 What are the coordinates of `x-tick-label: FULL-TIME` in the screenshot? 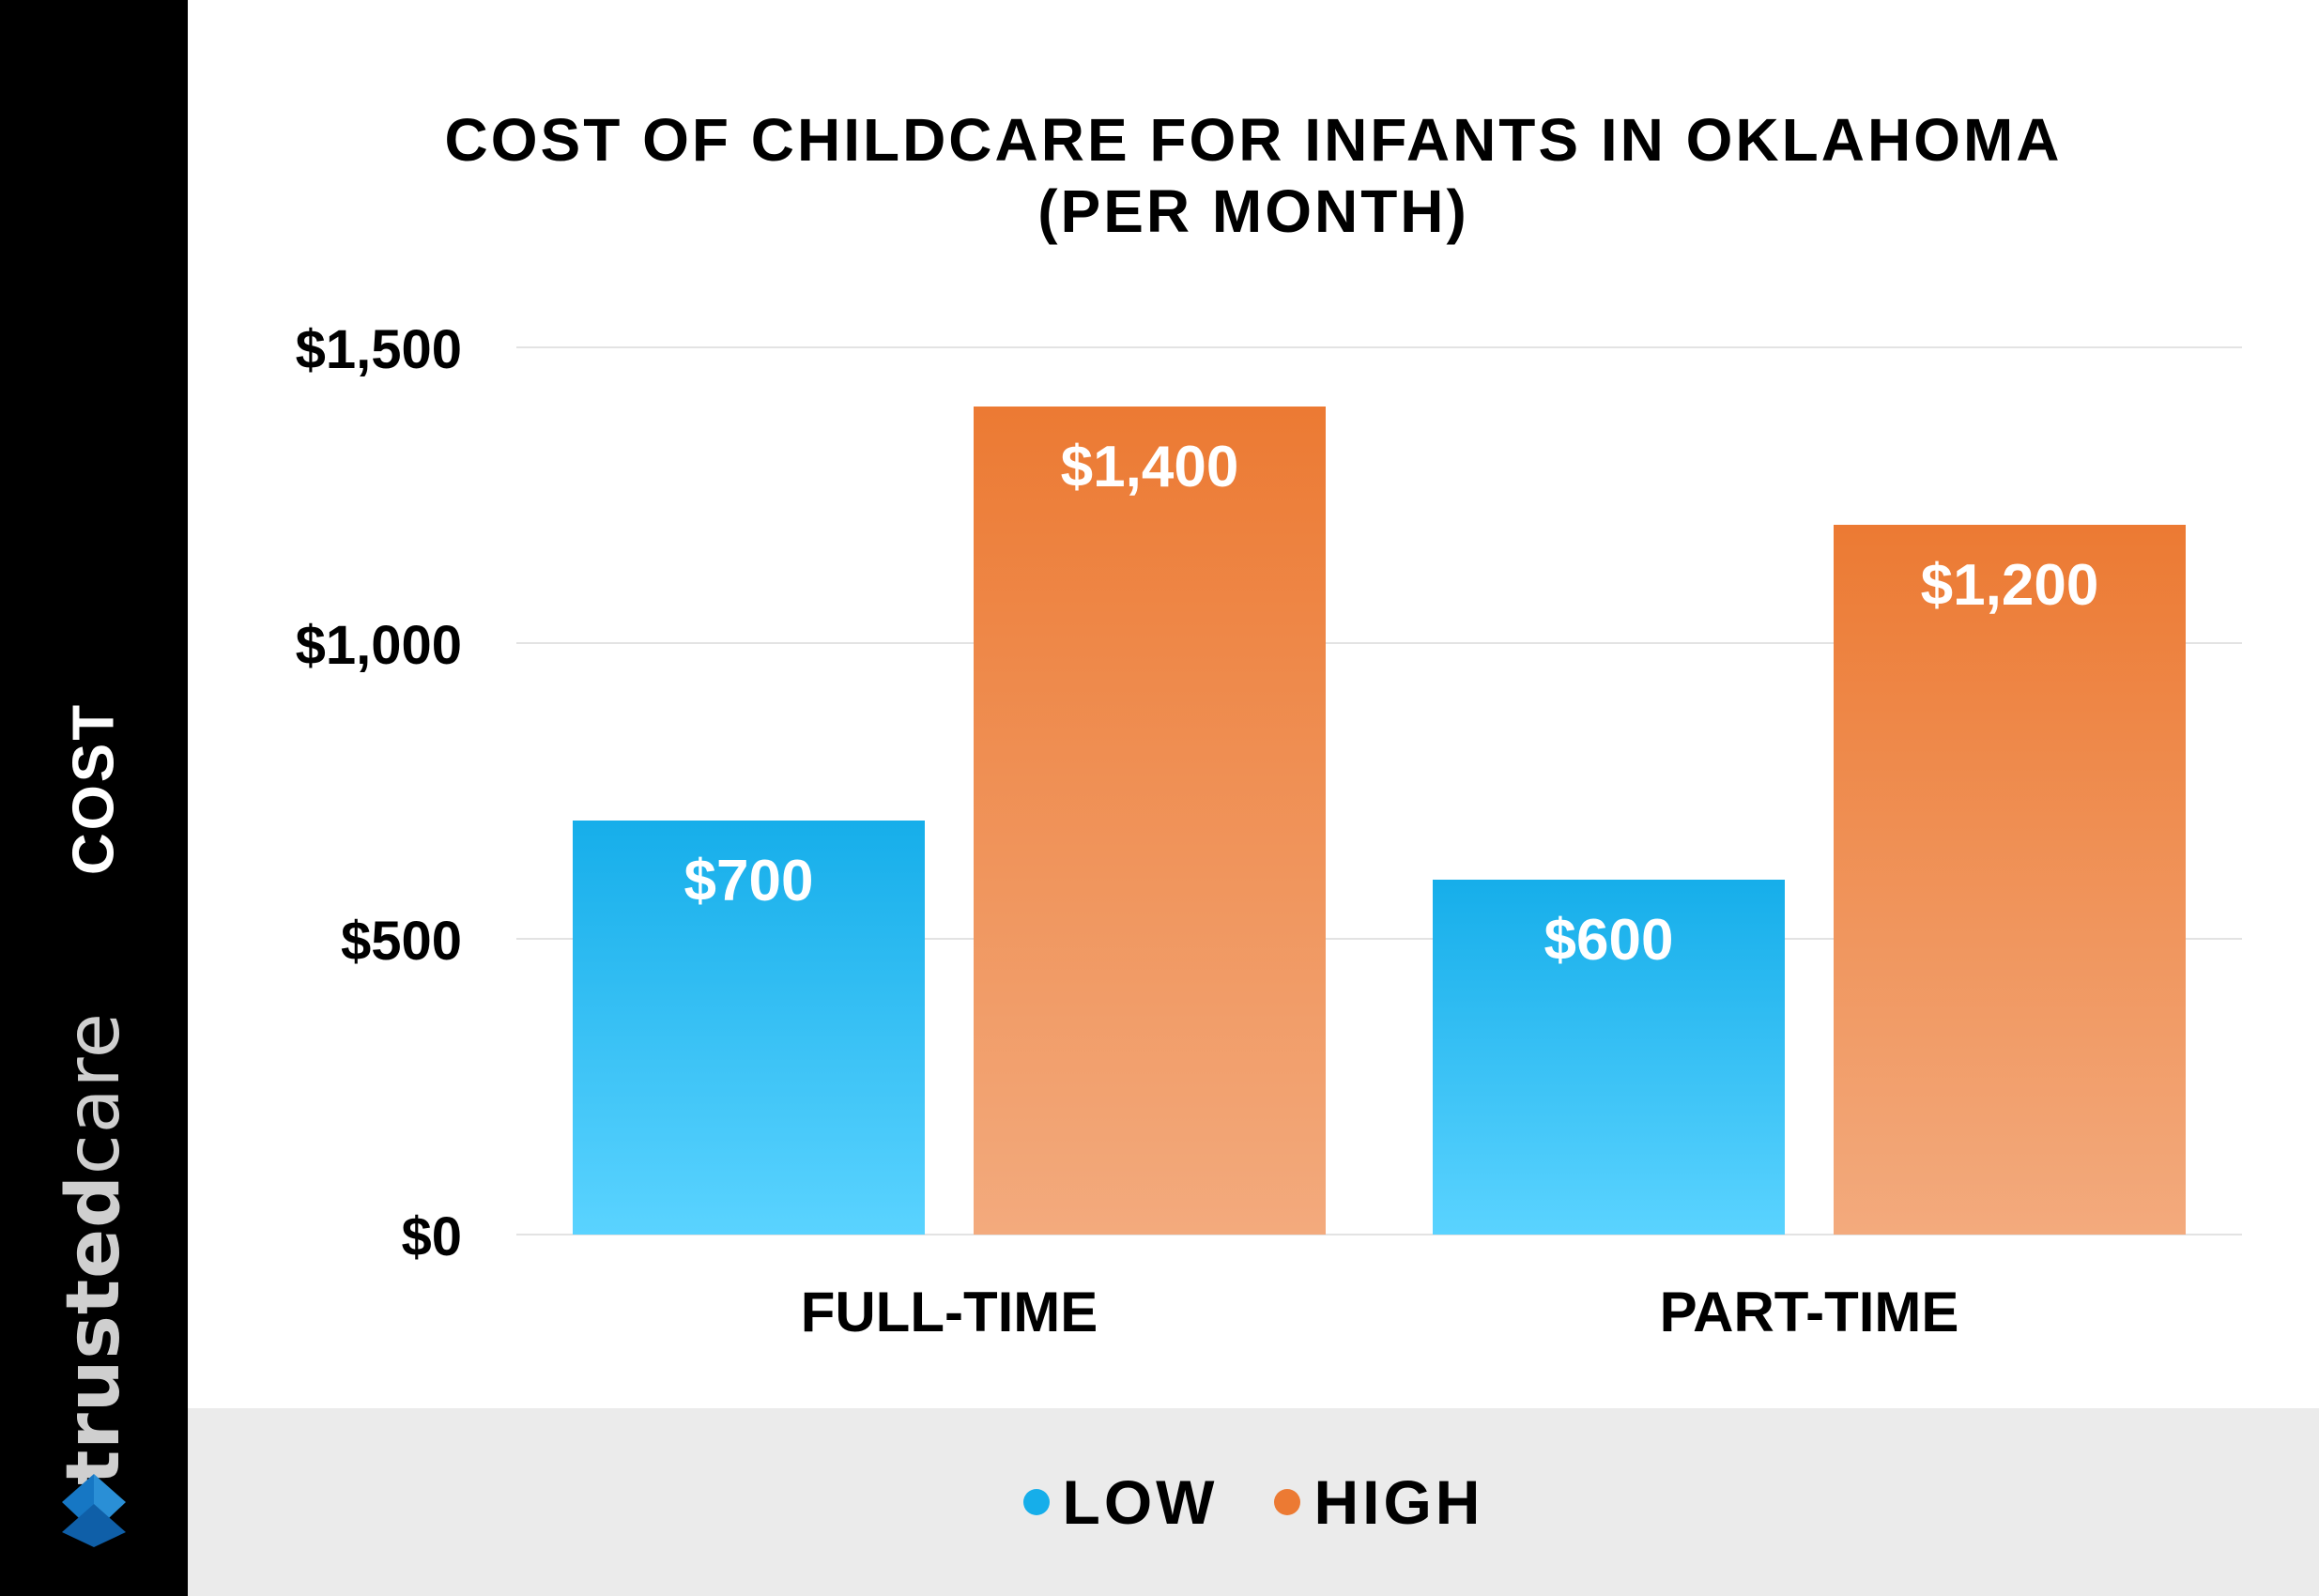 It's located at (949, 1312).